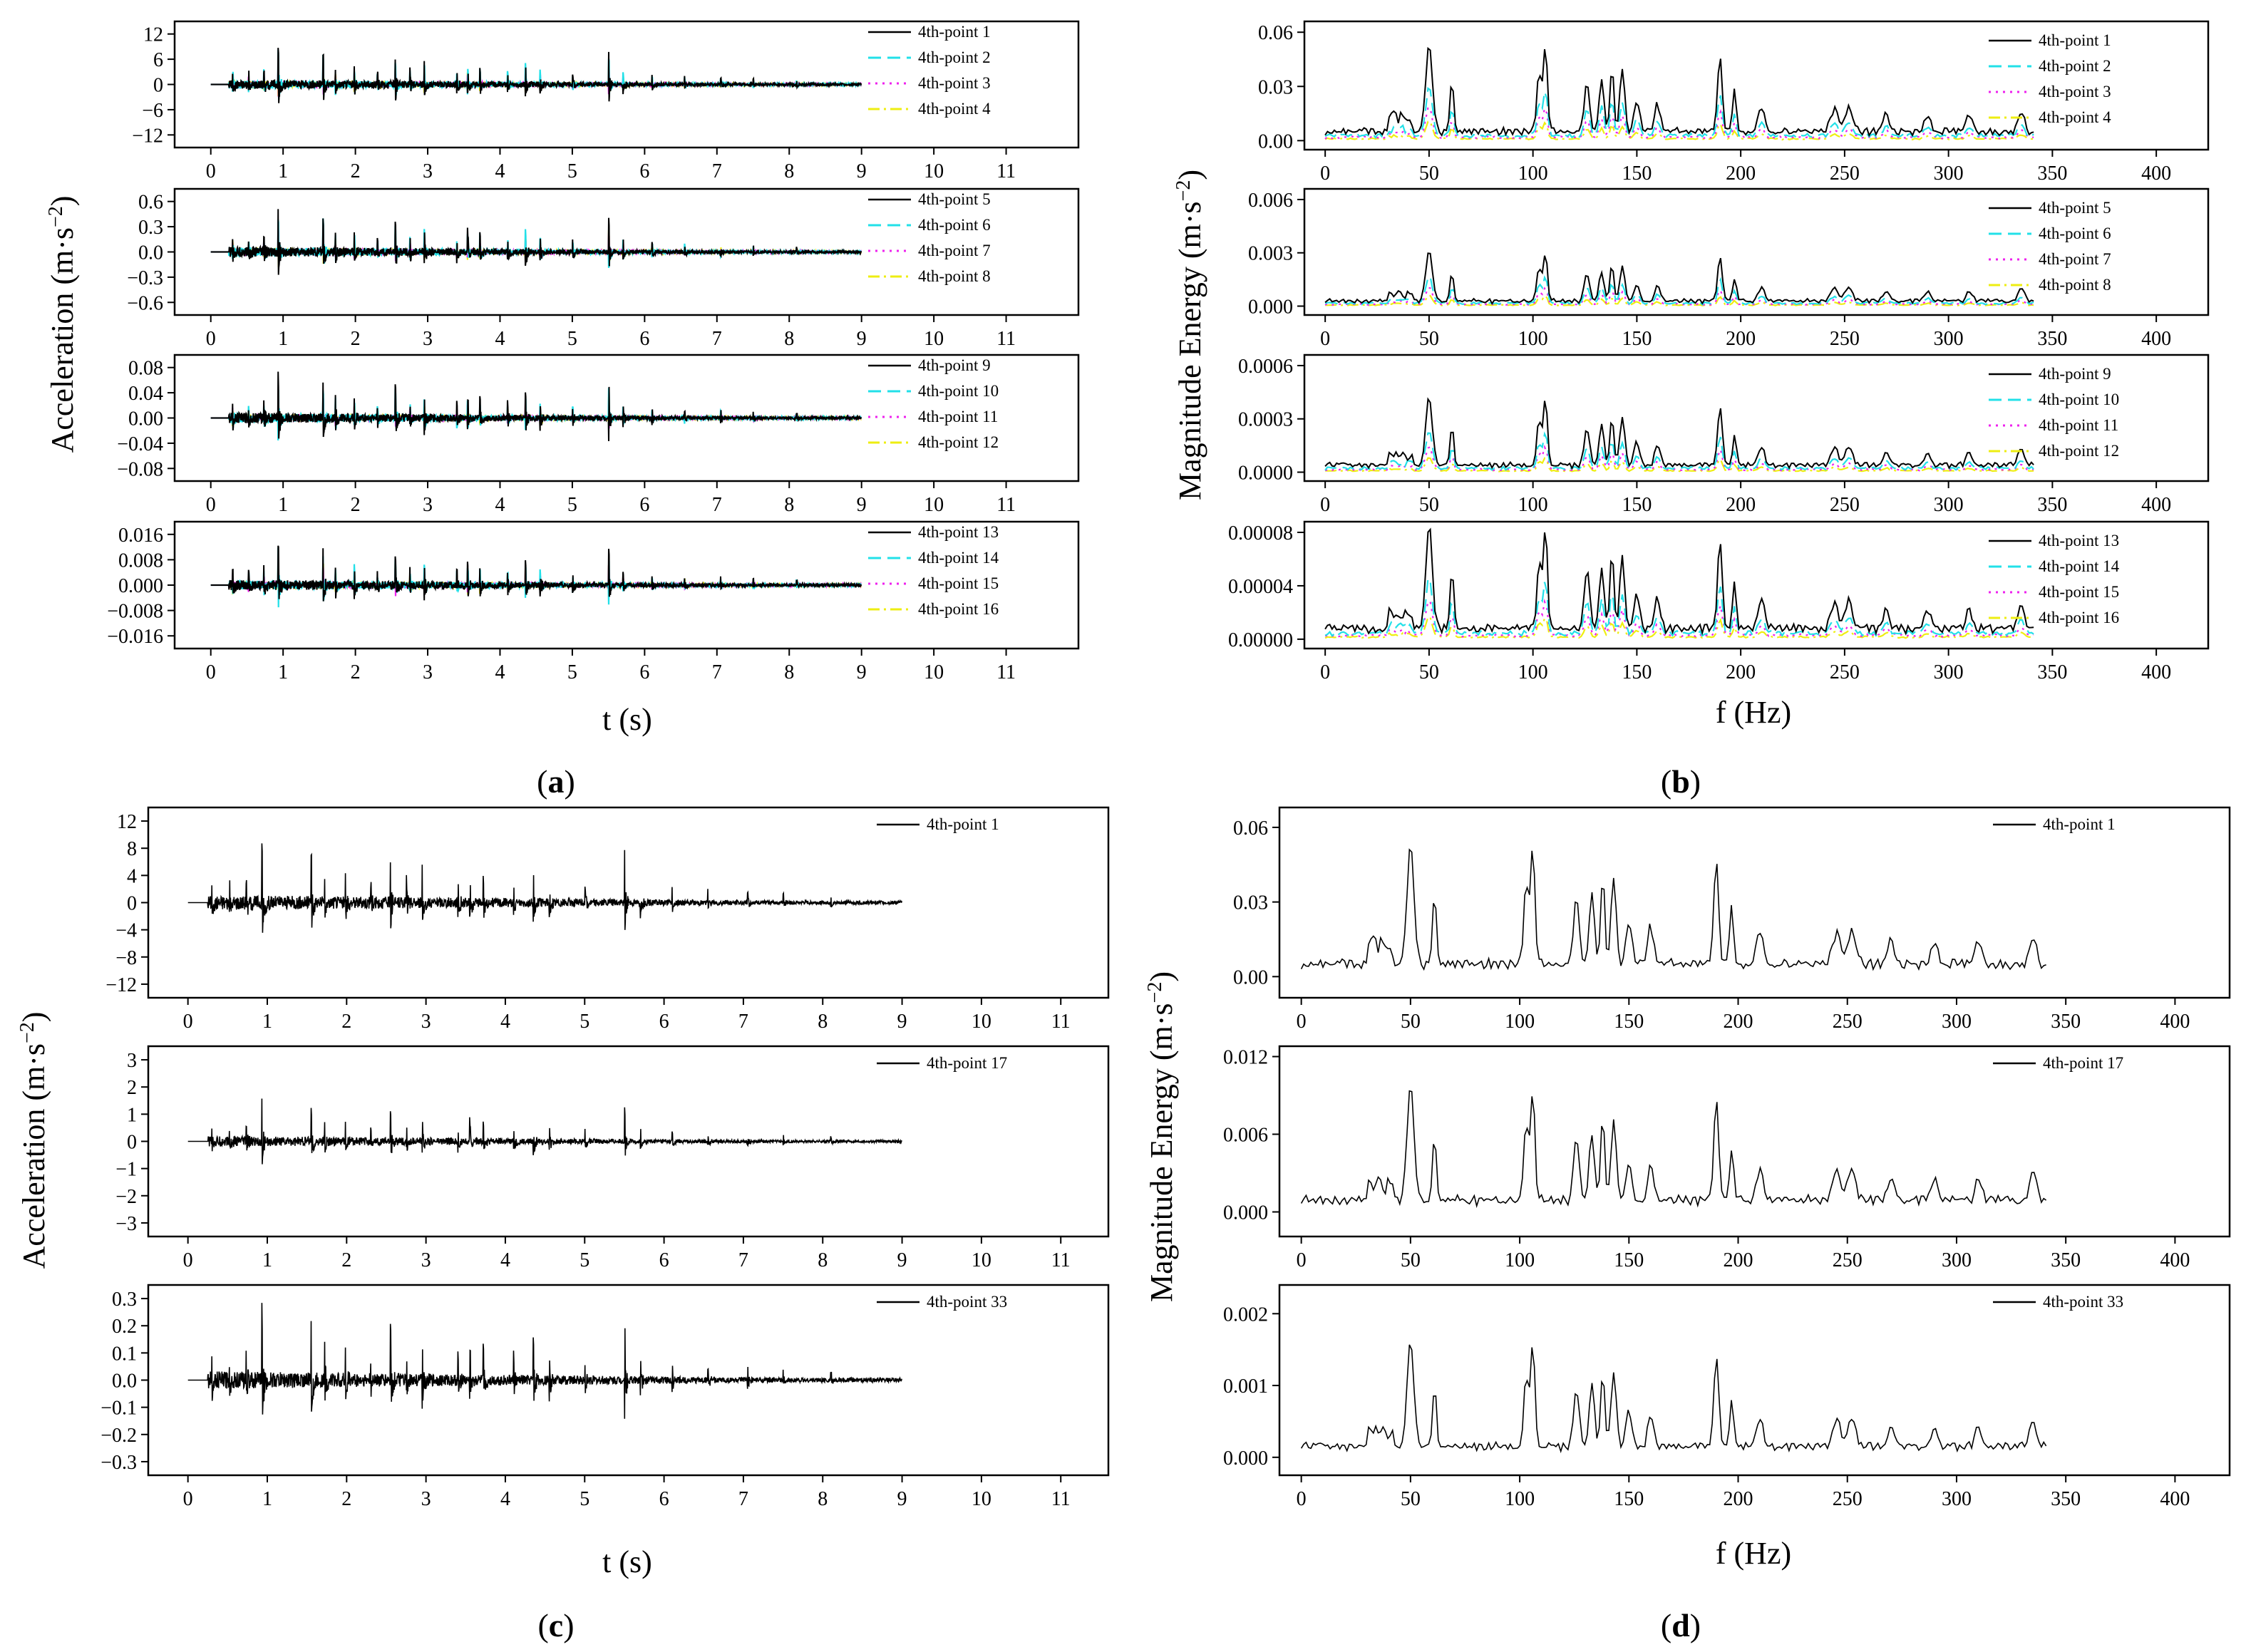 The height and width of the screenshot is (1652, 2246). What do you see at coordinates (556, 782) in the screenshot?
I see `caption-a: (a)` at bounding box center [556, 782].